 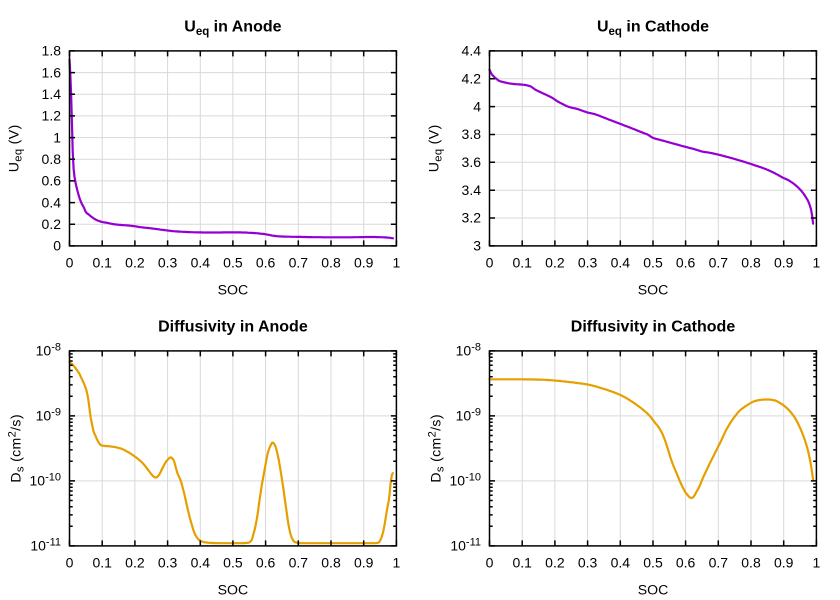 I want to click on svg-text: 3.4, so click(x=472, y=190).